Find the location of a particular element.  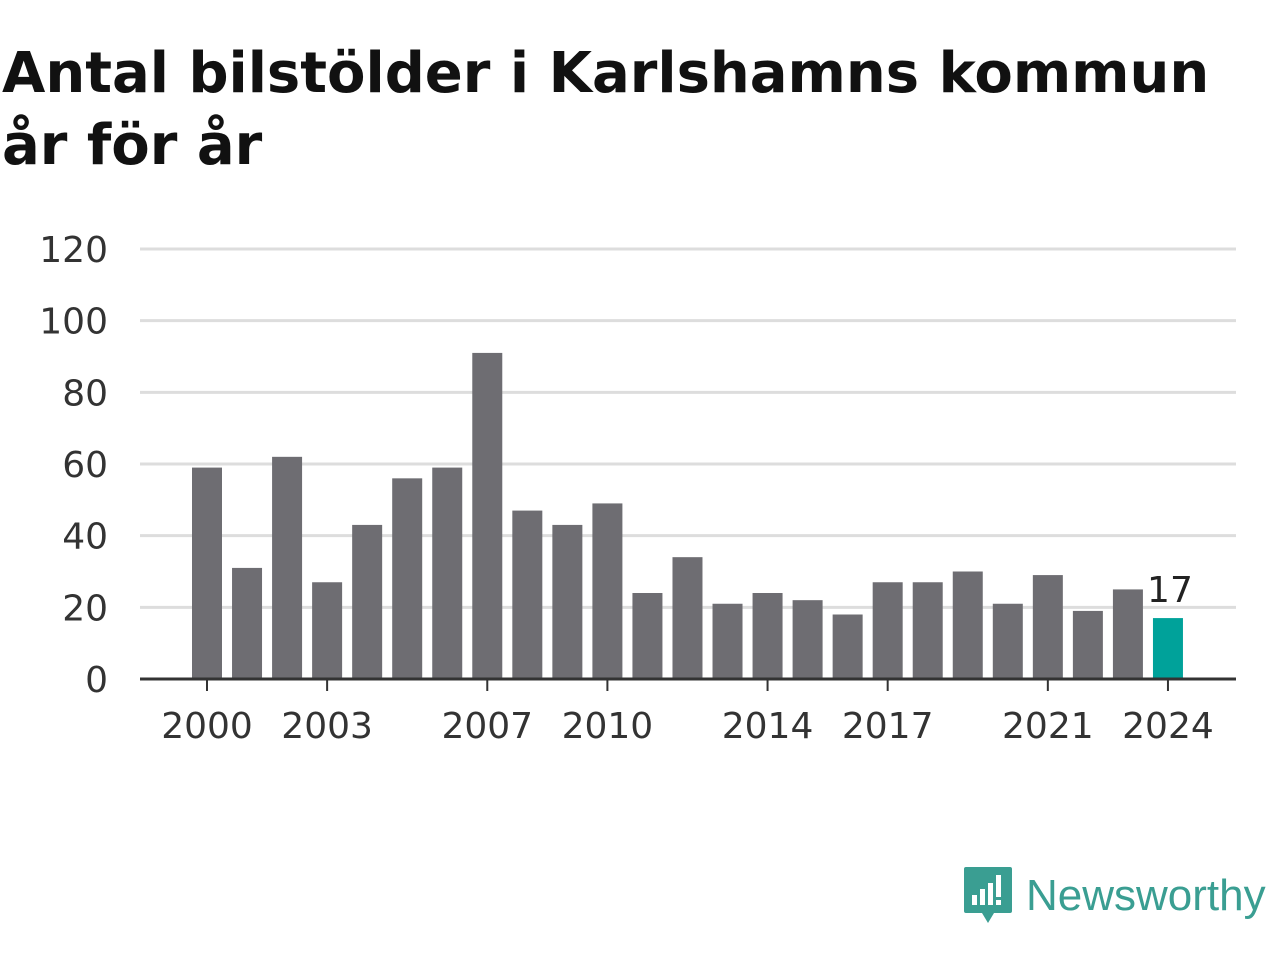

bar-2005 is located at coordinates (407, 578).